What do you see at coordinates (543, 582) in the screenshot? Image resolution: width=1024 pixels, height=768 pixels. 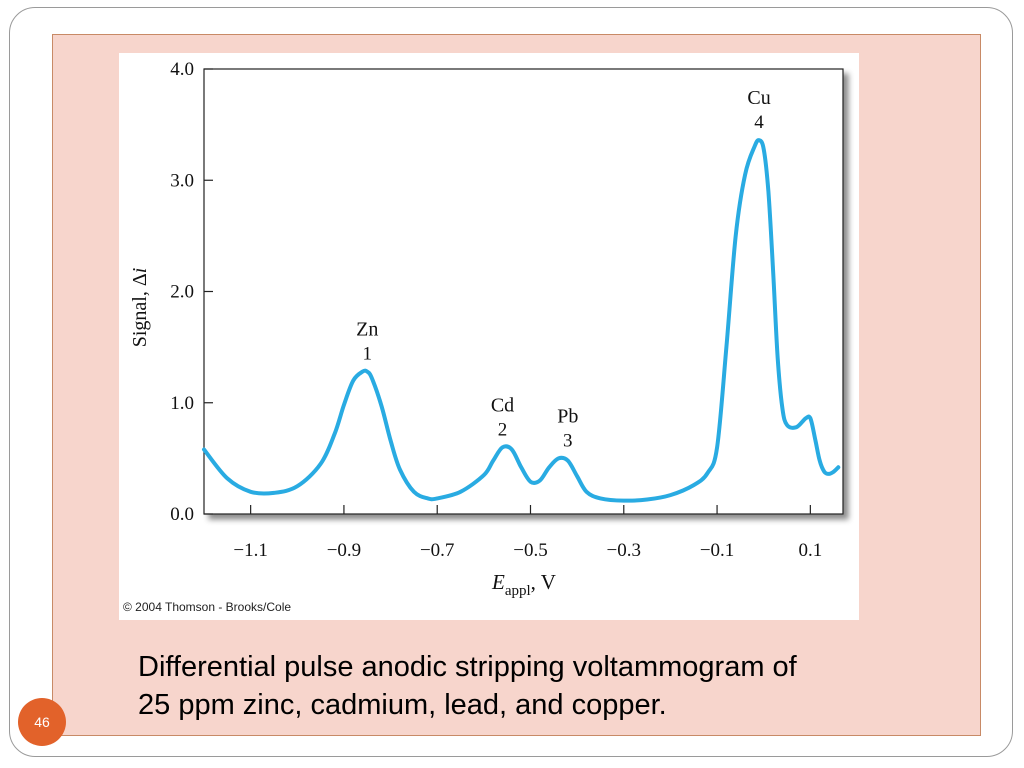 I see `x-axis-label-suffix: , V` at bounding box center [543, 582].